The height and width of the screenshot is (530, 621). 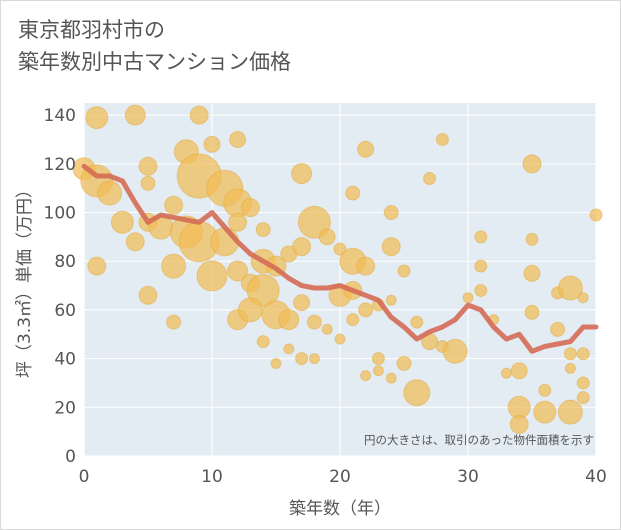 I want to click on y-tick-label: 100, so click(x=60, y=214).